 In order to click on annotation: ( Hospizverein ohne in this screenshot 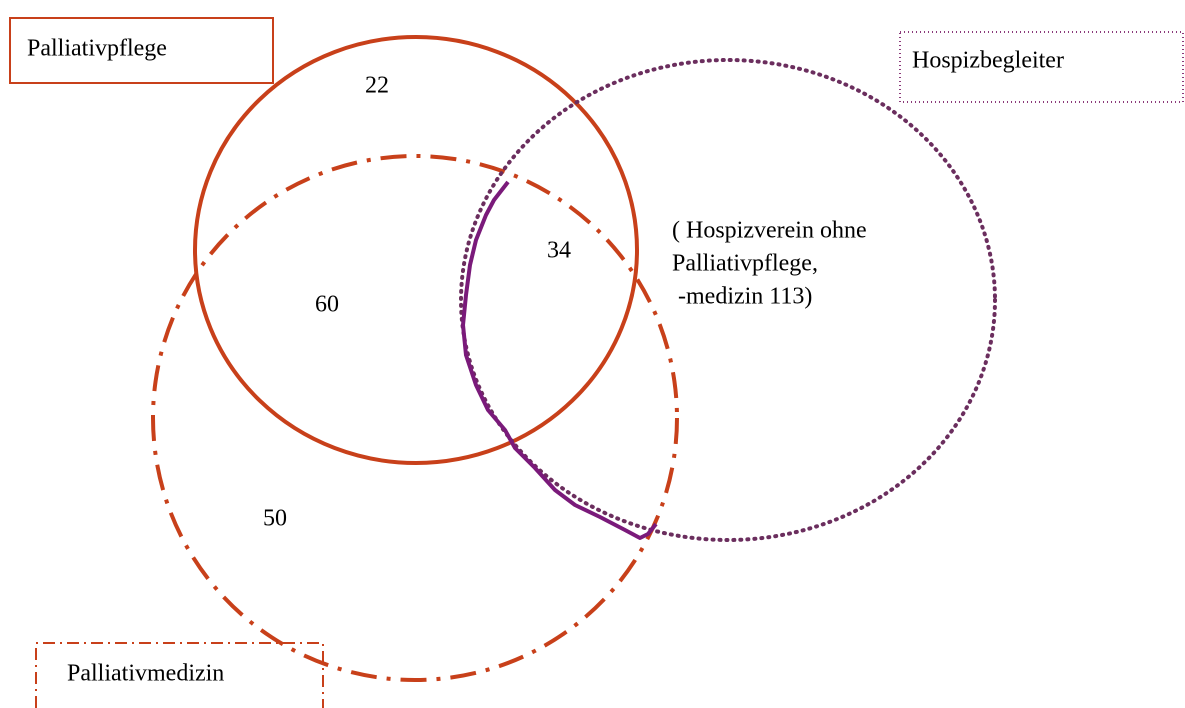, I will do `click(769, 231)`.